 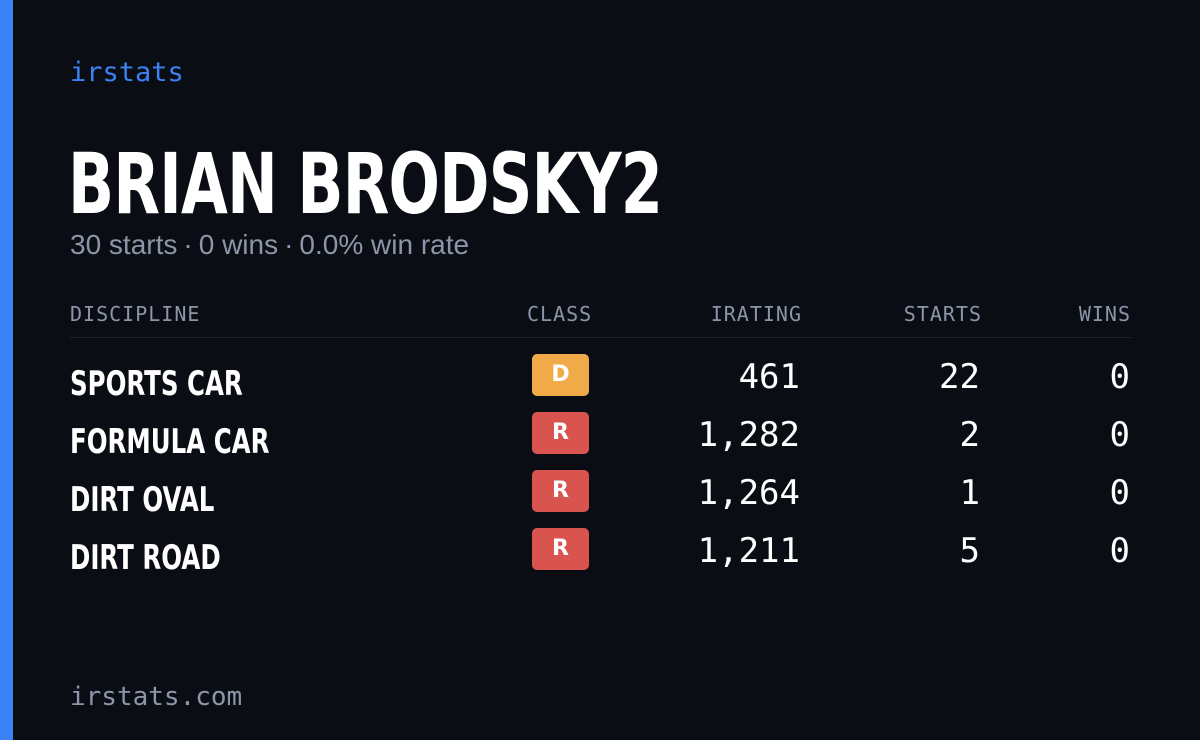 I want to click on header-wins: WINS, so click(x=1104, y=314).